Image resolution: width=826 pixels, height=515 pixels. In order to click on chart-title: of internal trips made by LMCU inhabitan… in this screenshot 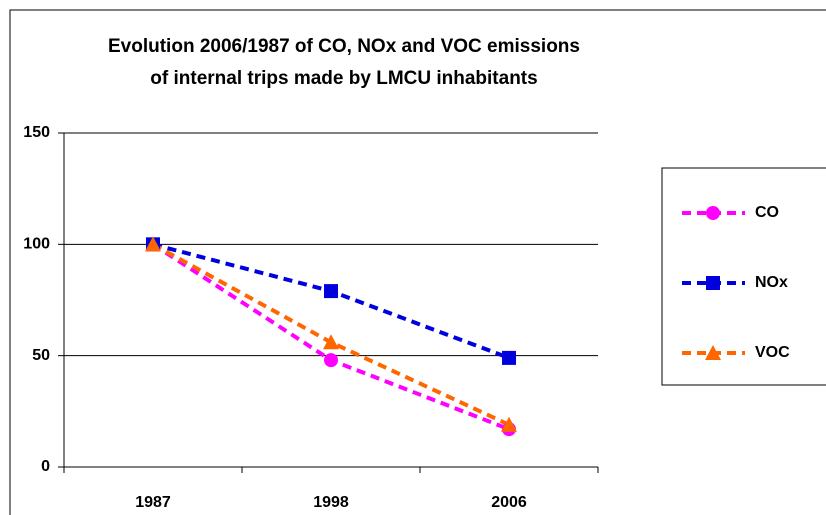, I will do `click(343, 78)`.